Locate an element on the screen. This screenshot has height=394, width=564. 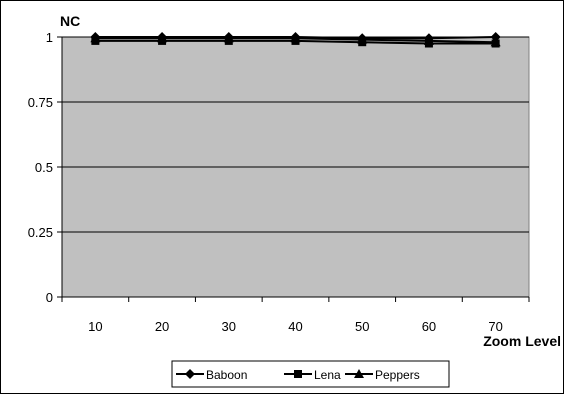
legend-marker-lena is located at coordinates (298, 374).